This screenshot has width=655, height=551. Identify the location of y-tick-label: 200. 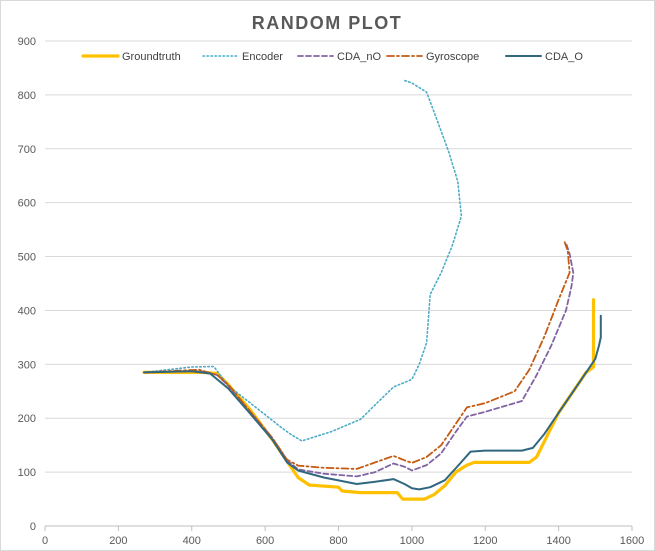
(27, 419).